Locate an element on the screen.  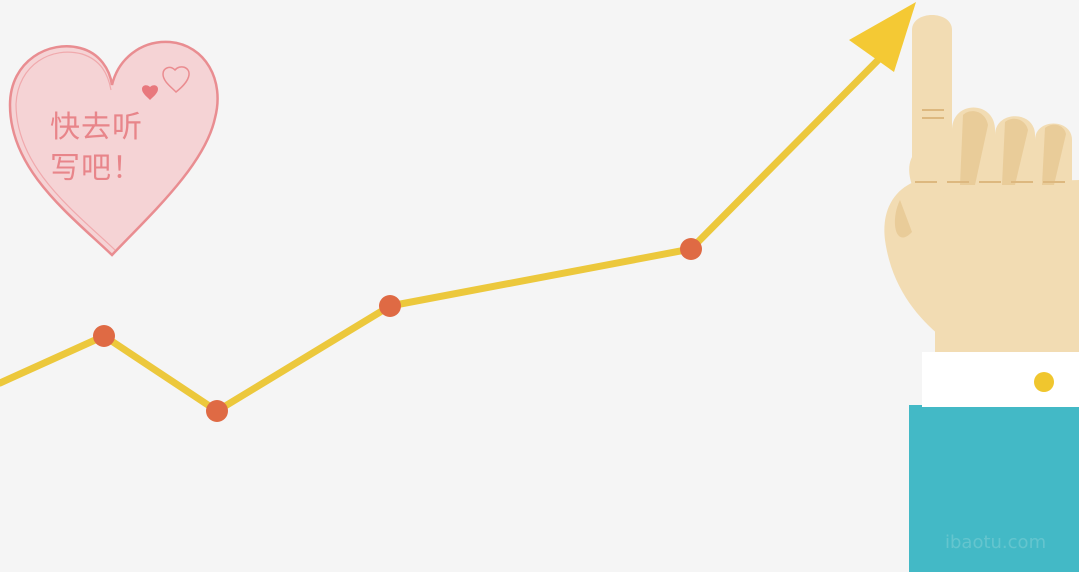
cuff-button is located at coordinates (1044, 382).